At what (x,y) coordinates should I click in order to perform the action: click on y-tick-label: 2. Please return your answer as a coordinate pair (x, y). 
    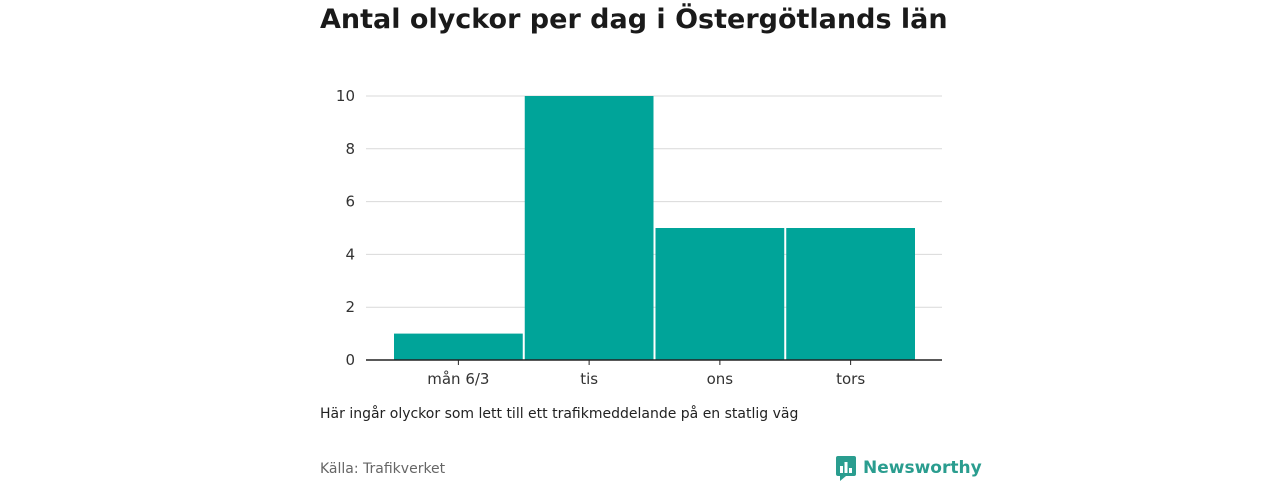
    Looking at the image, I should click on (350, 307).